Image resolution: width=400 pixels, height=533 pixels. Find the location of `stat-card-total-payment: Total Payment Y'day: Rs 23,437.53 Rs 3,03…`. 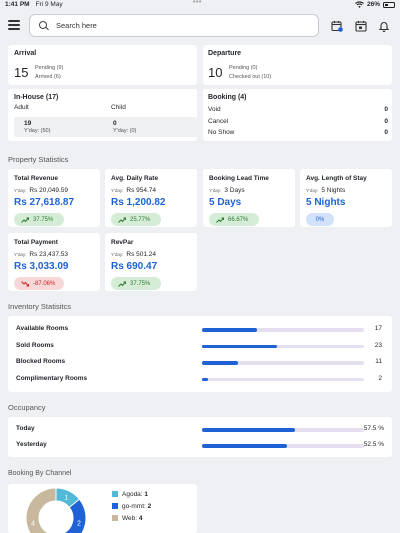

stat-card-total-payment: Total Payment Y'day: Rs 23,437.53 Rs 3,03… is located at coordinates (54, 262).